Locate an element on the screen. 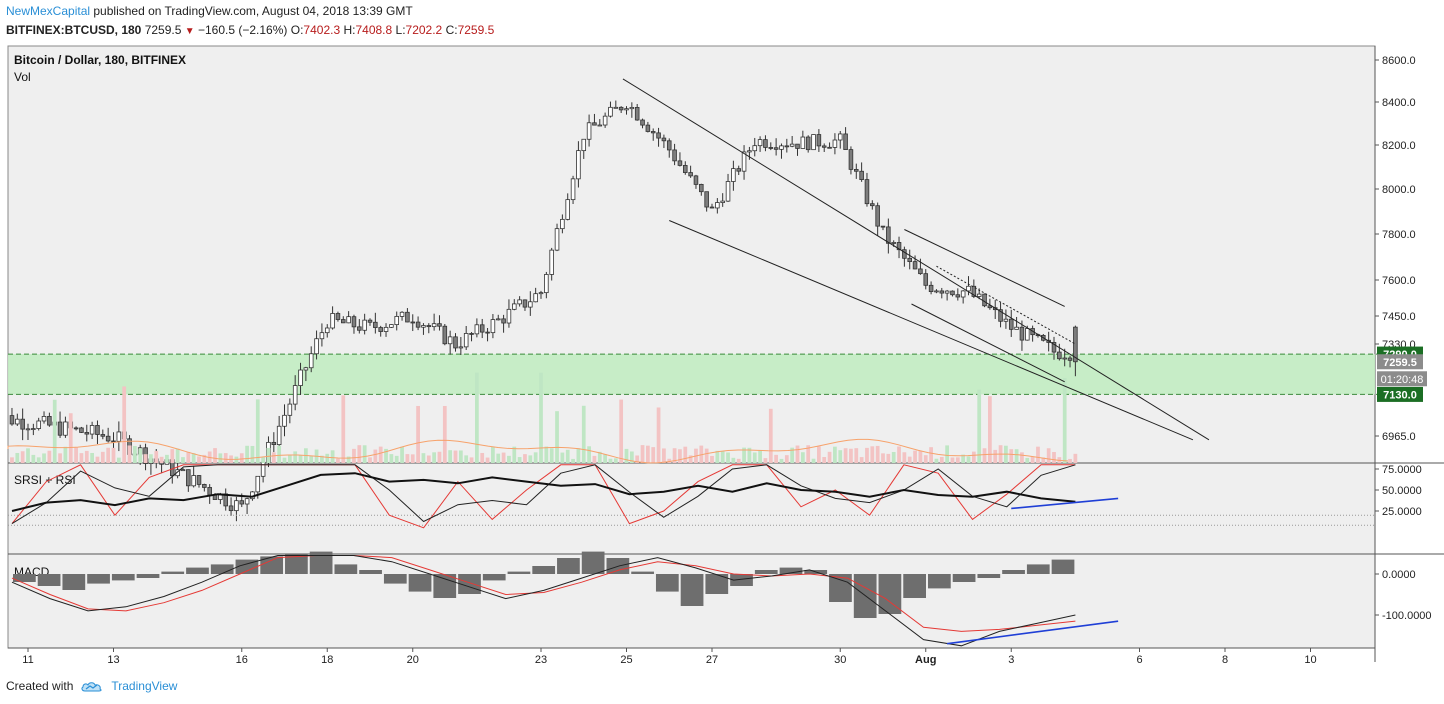 Image resolution: width=1444 pixels, height=704 pixels. time-tick-label: 20 is located at coordinates (413, 660).